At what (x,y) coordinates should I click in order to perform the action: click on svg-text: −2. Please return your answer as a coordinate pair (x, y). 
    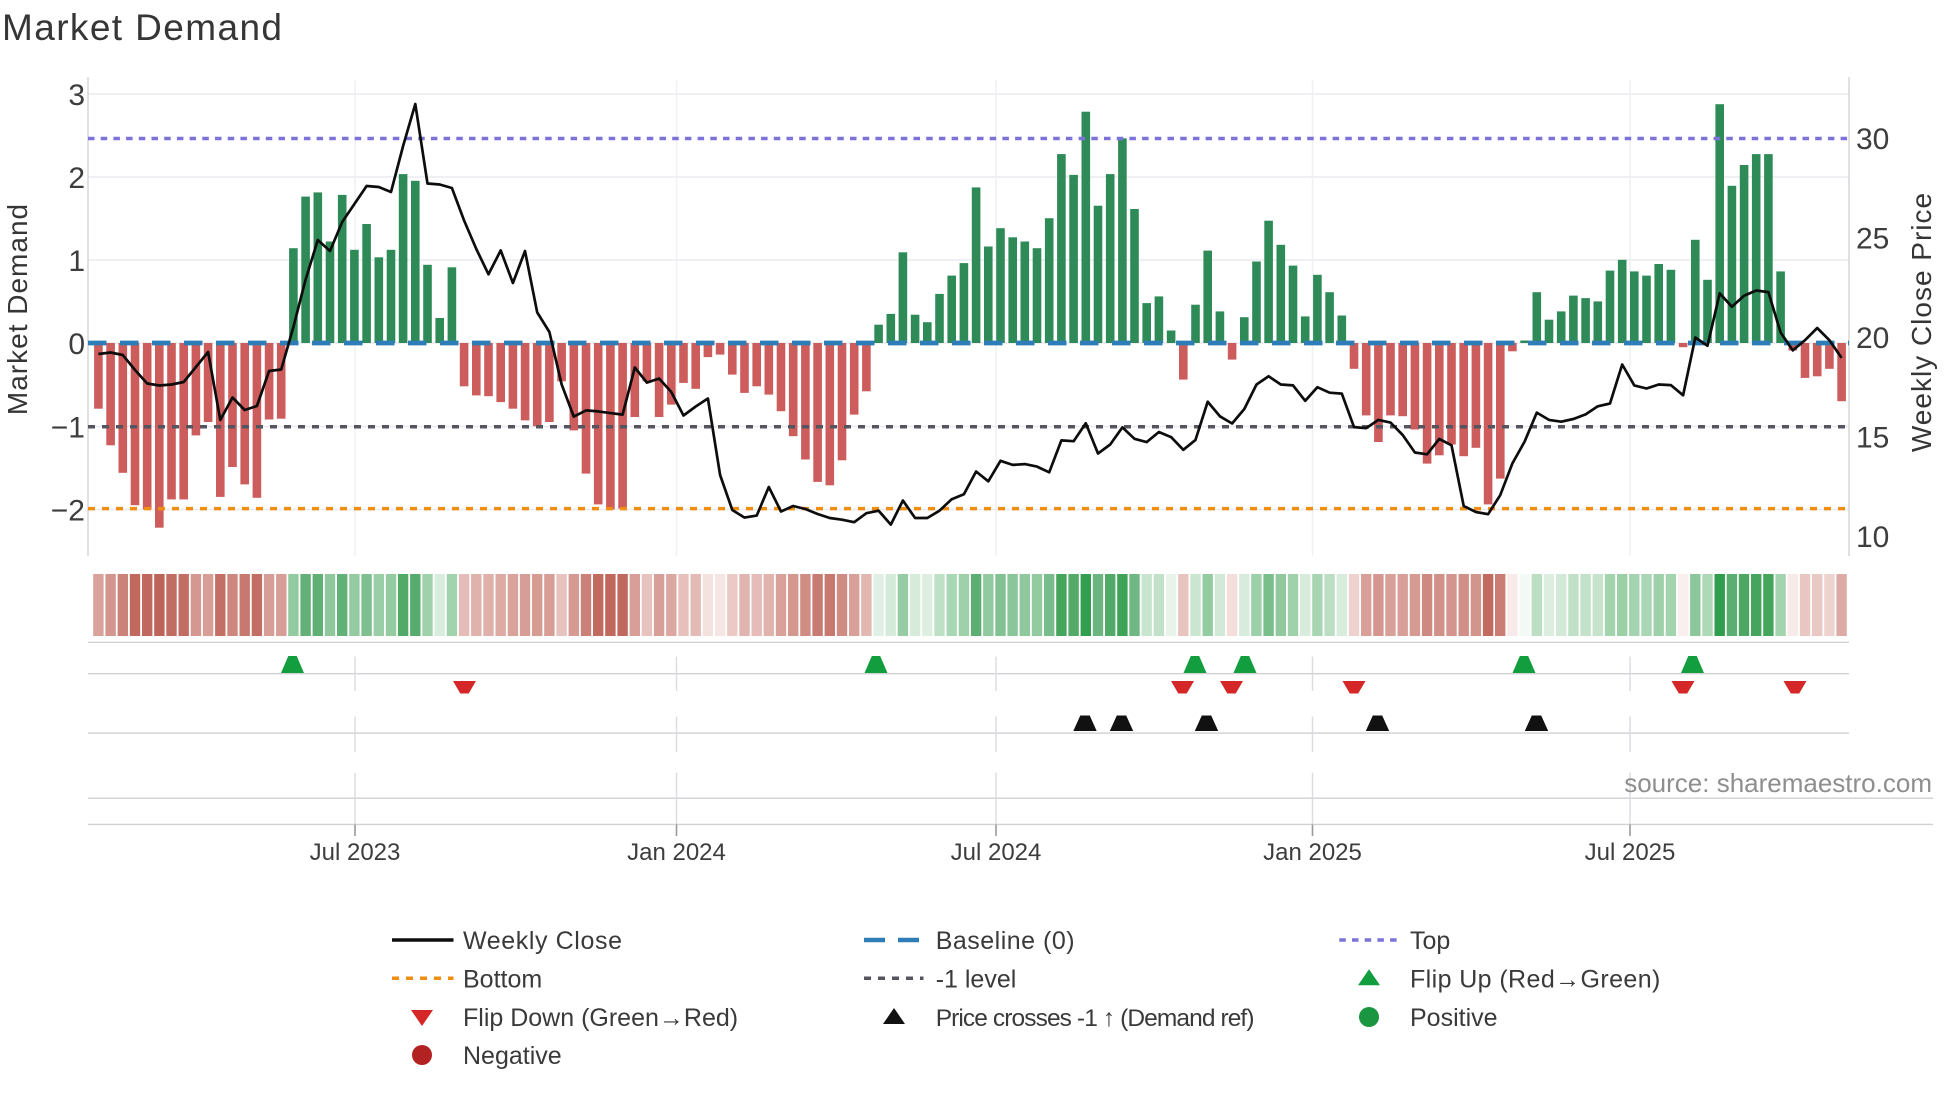
    Looking at the image, I should click on (68, 511).